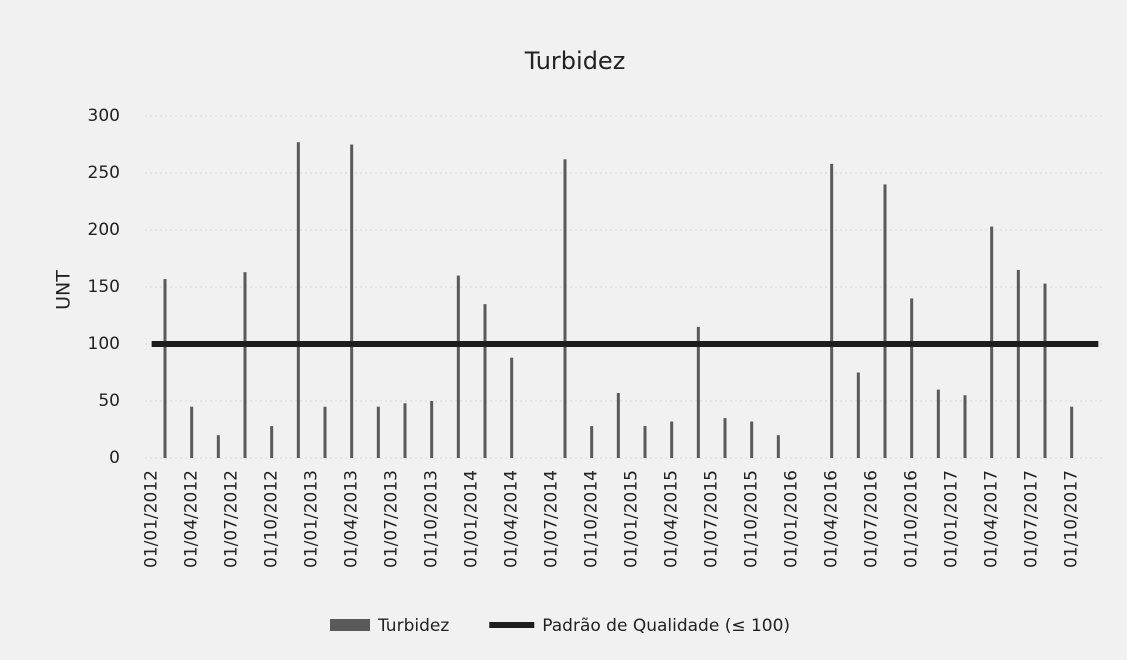 This screenshot has width=1127, height=660. What do you see at coordinates (352, 519) in the screenshot?
I see `x-tick-label: 01/04/2013` at bounding box center [352, 519].